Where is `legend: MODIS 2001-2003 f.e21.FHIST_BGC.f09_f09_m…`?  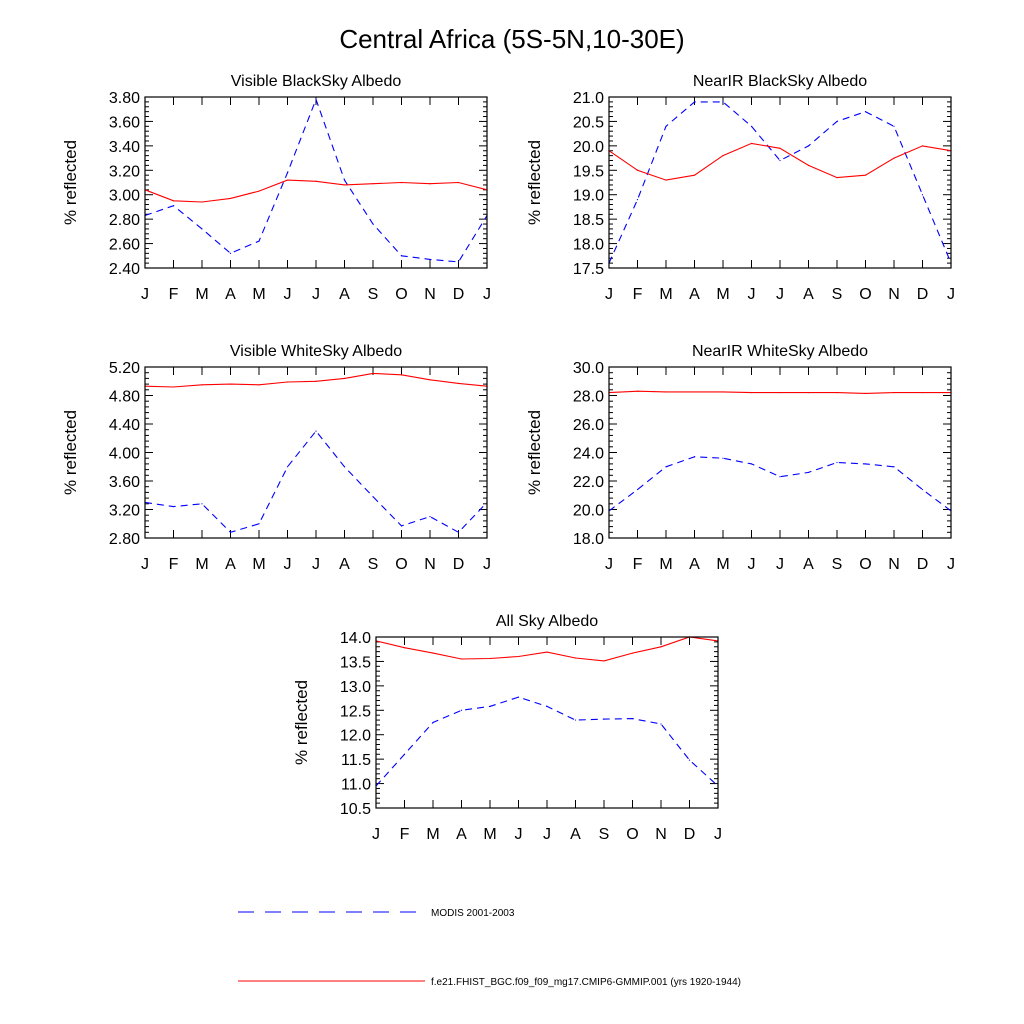 legend: MODIS 2001-2003 f.e21.FHIST_BGC.f09_f09_m… is located at coordinates (489, 948).